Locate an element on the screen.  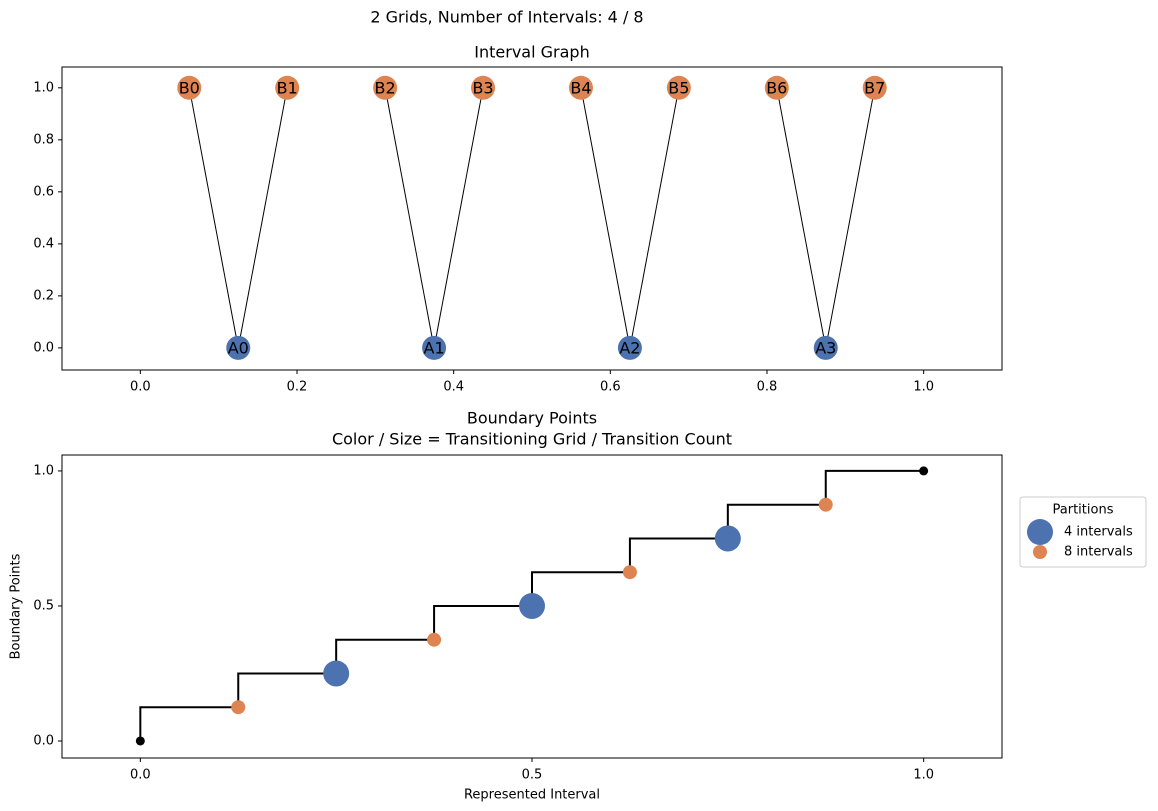
node-label: A3 is located at coordinates (825, 347).